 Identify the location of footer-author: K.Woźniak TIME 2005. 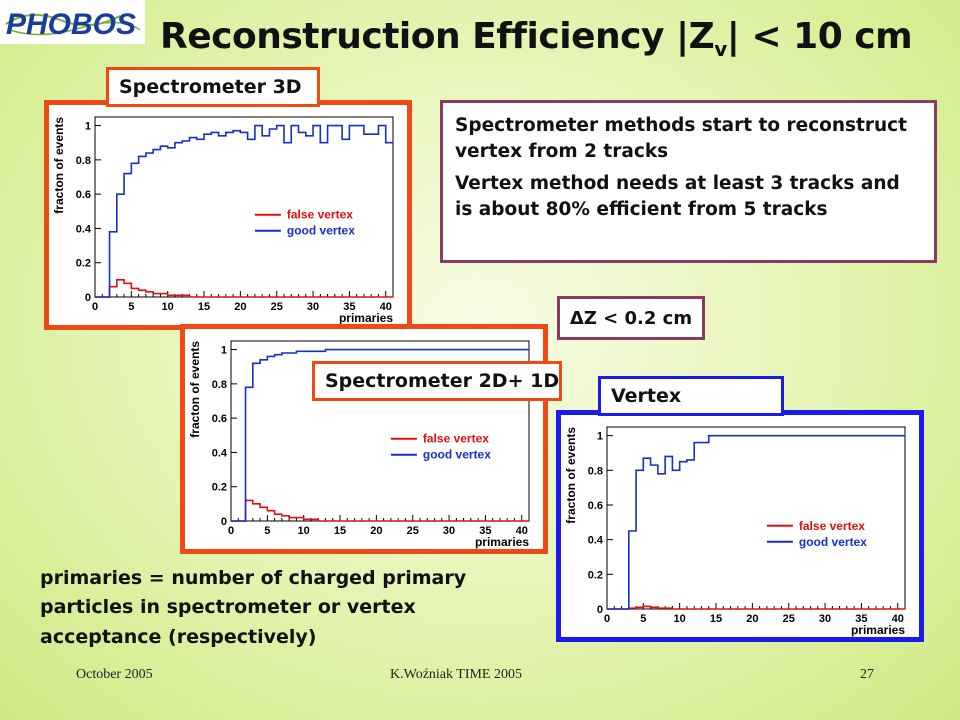
(456, 674).